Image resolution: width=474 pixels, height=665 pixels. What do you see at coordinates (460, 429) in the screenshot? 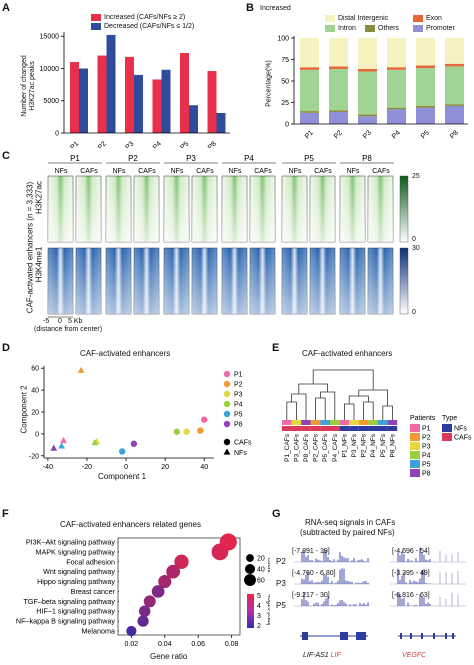
I see `e-legend-type-label: NFs` at bounding box center [460, 429].